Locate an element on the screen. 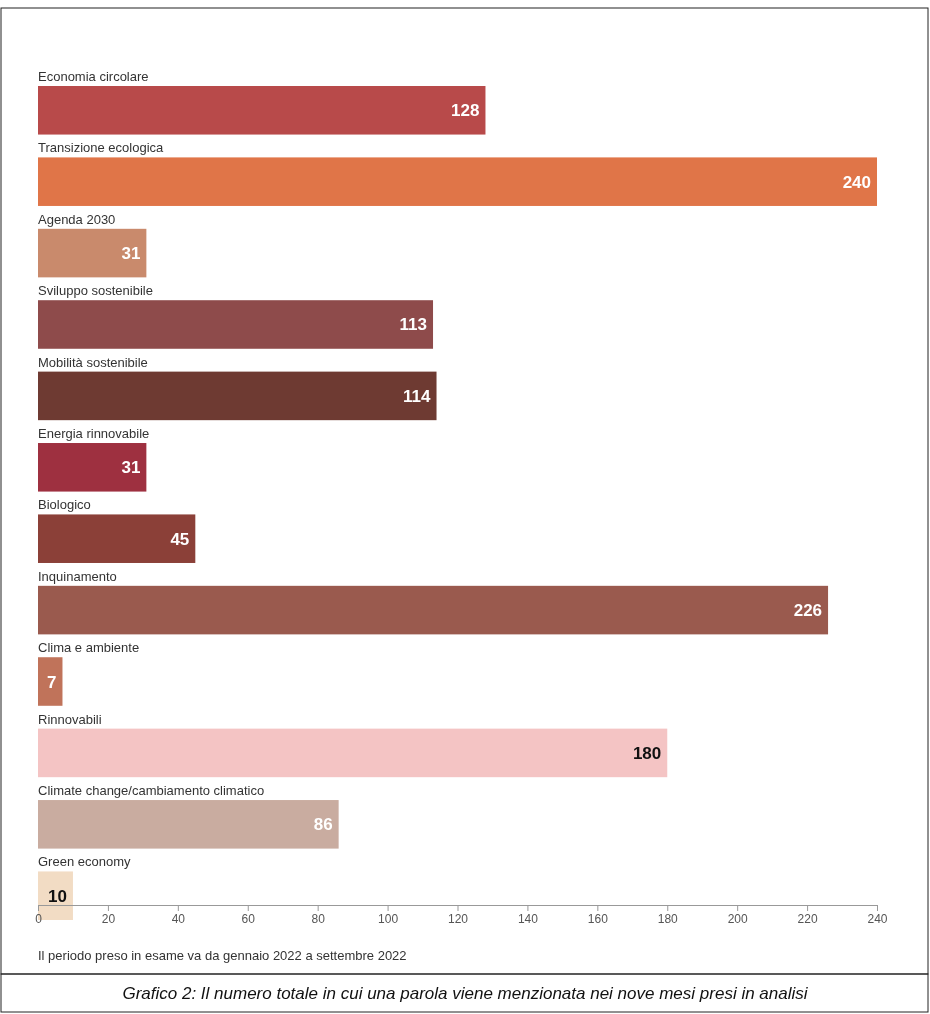 This screenshot has width=930, height=1014. x-tick-label: 20 is located at coordinates (108, 918).